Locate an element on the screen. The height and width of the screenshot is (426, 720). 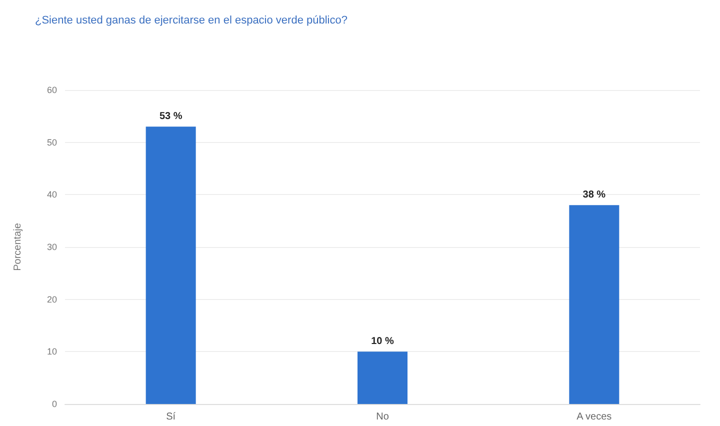
y-tick-label: 50 is located at coordinates (51, 142).